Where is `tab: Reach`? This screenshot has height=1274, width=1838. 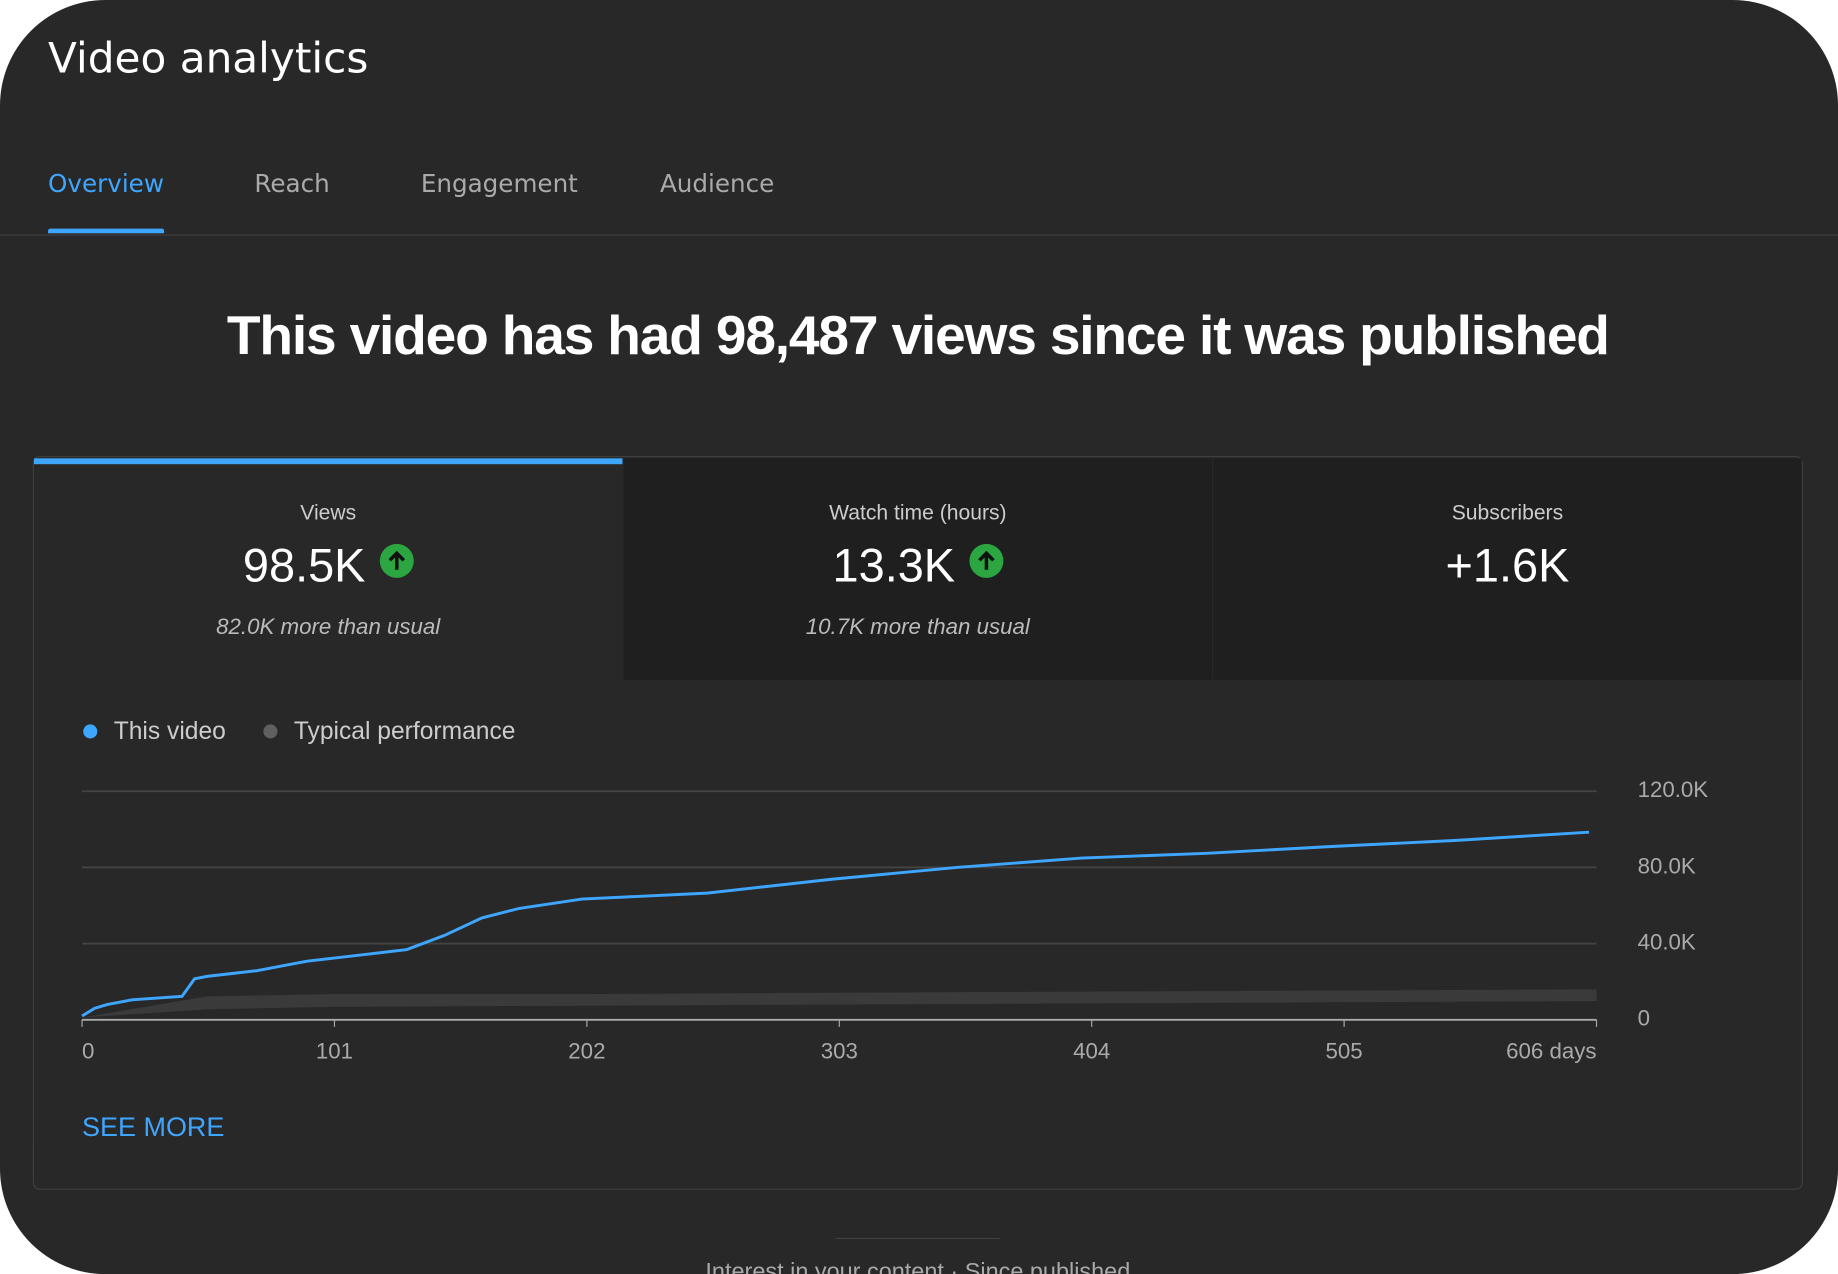 tab: Reach is located at coordinates (292, 184).